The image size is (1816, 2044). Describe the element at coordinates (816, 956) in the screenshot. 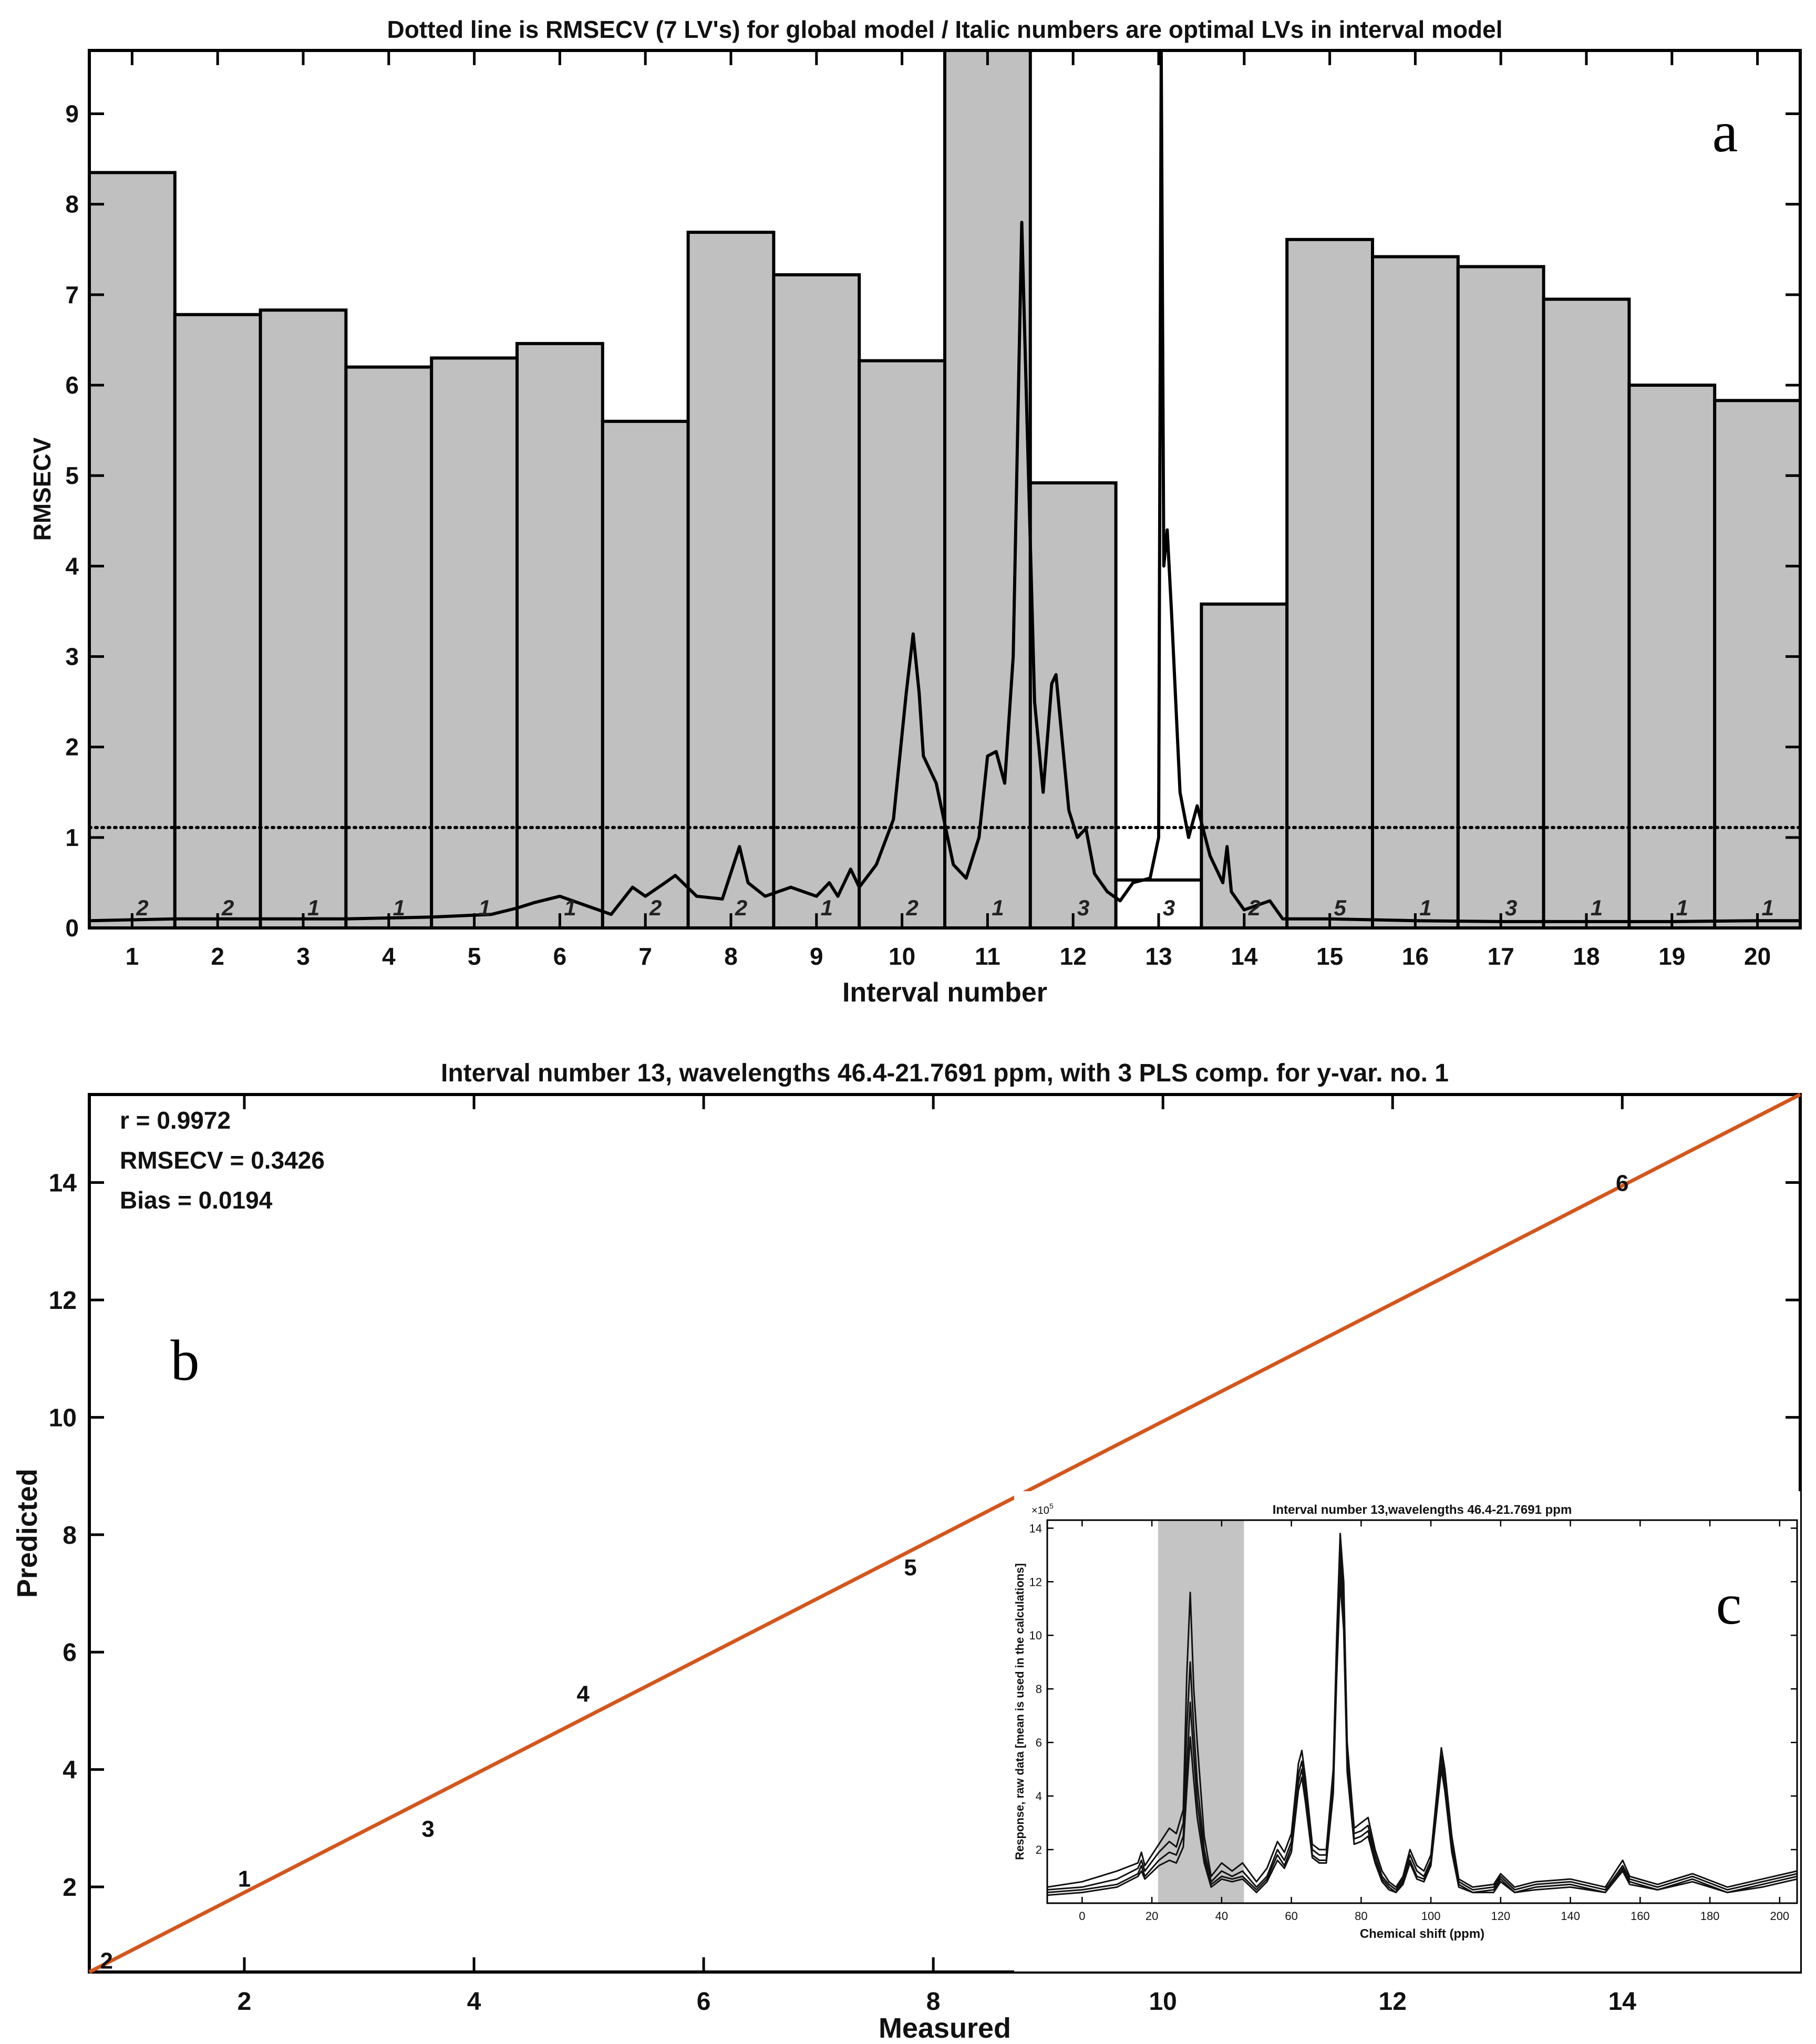

I see `x-tick-label: 9` at that location.